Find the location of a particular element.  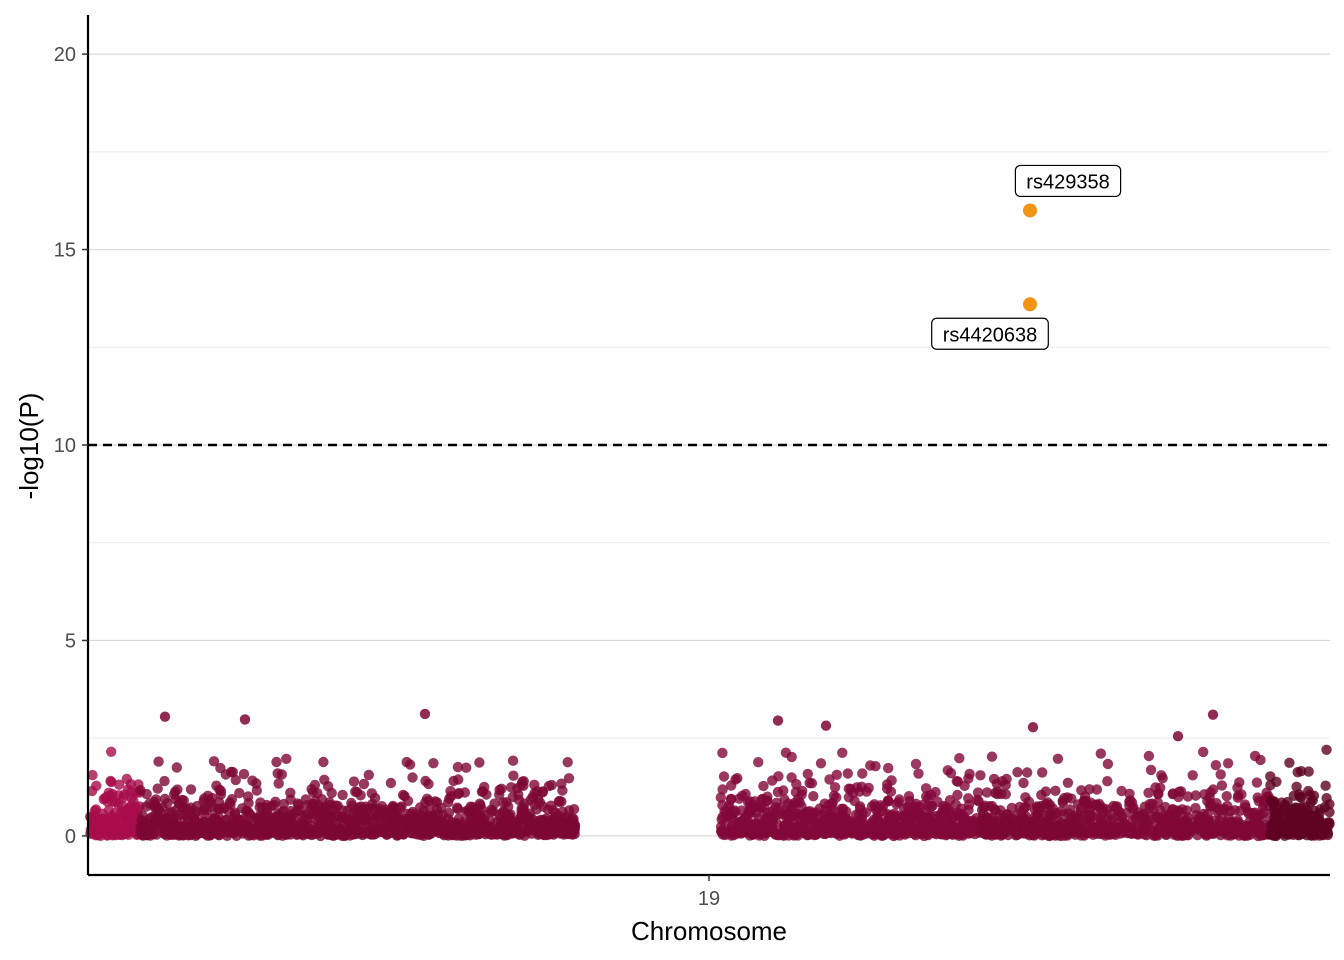

y-tick-label: 0 is located at coordinates (70, 837).